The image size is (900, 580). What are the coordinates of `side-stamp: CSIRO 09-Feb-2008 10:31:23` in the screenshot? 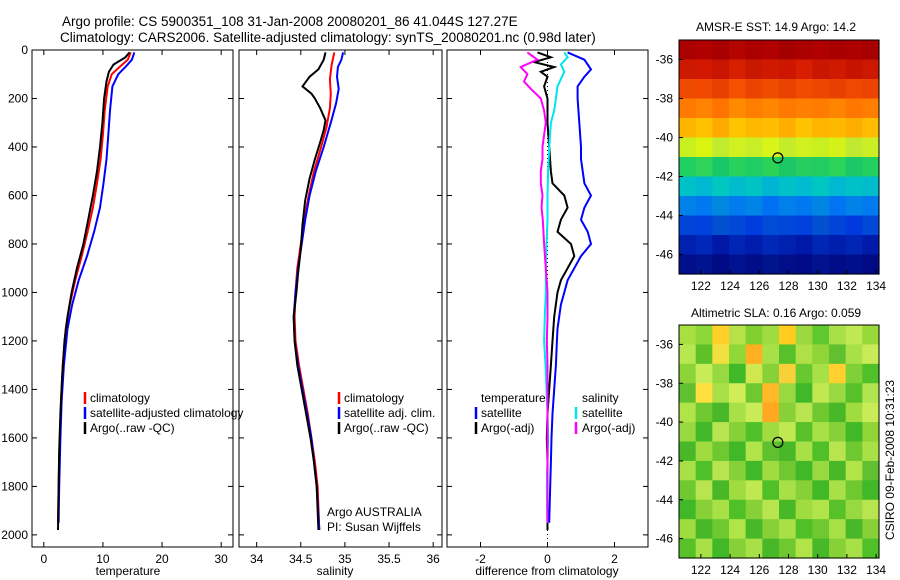 It's located at (890, 460).